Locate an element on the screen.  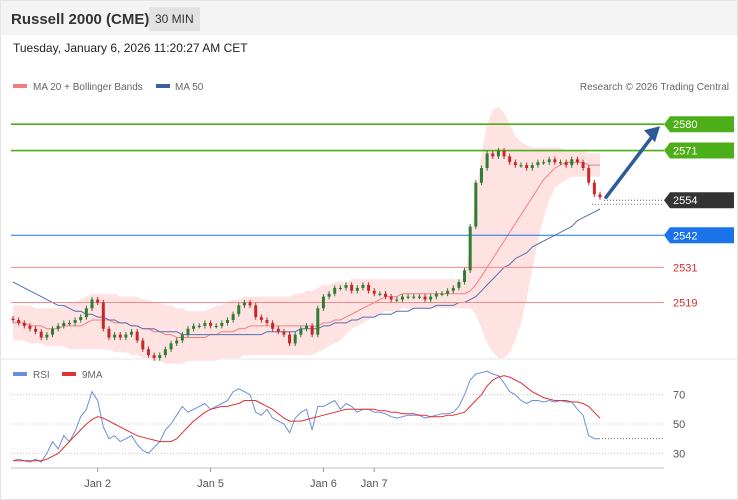
legend-ma20-swatch is located at coordinates (20, 86).